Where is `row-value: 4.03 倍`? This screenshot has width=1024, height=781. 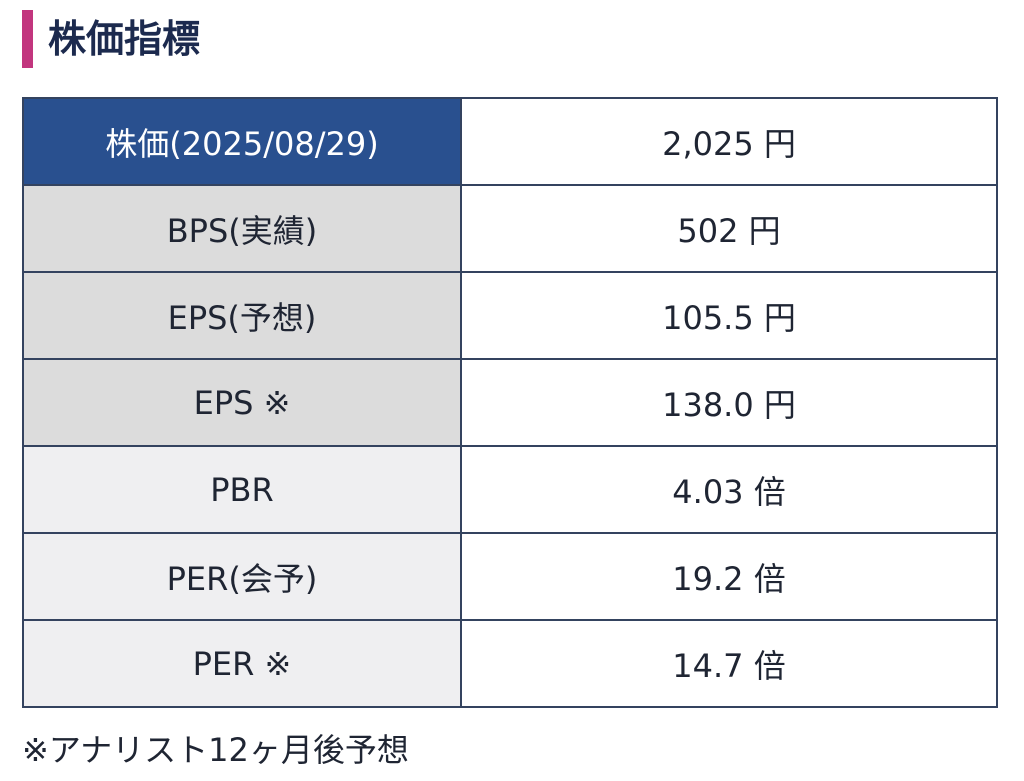 row-value: 4.03 倍 is located at coordinates (729, 489).